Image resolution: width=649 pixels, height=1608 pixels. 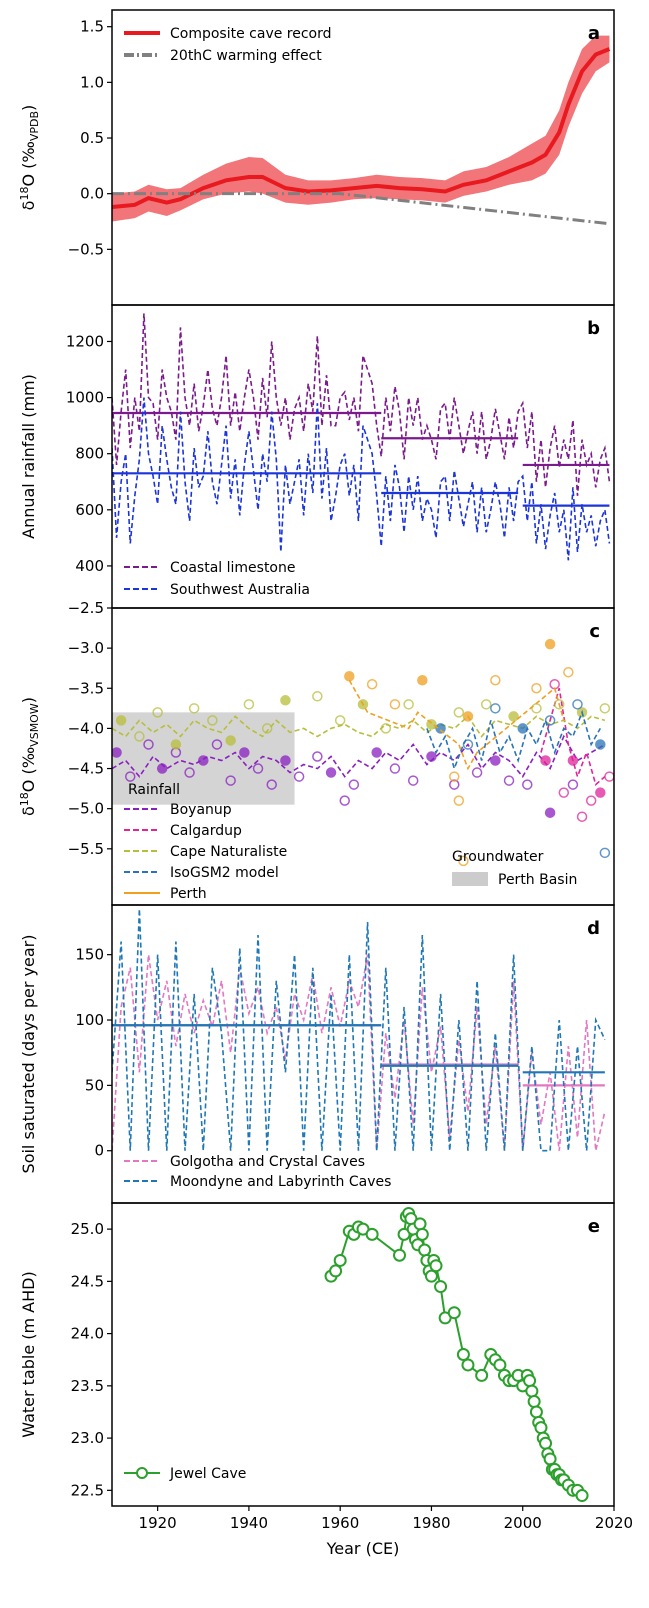 I want to click on series-line-moondyne-and-labyrinth-caves, so click(x=359, y=1030).